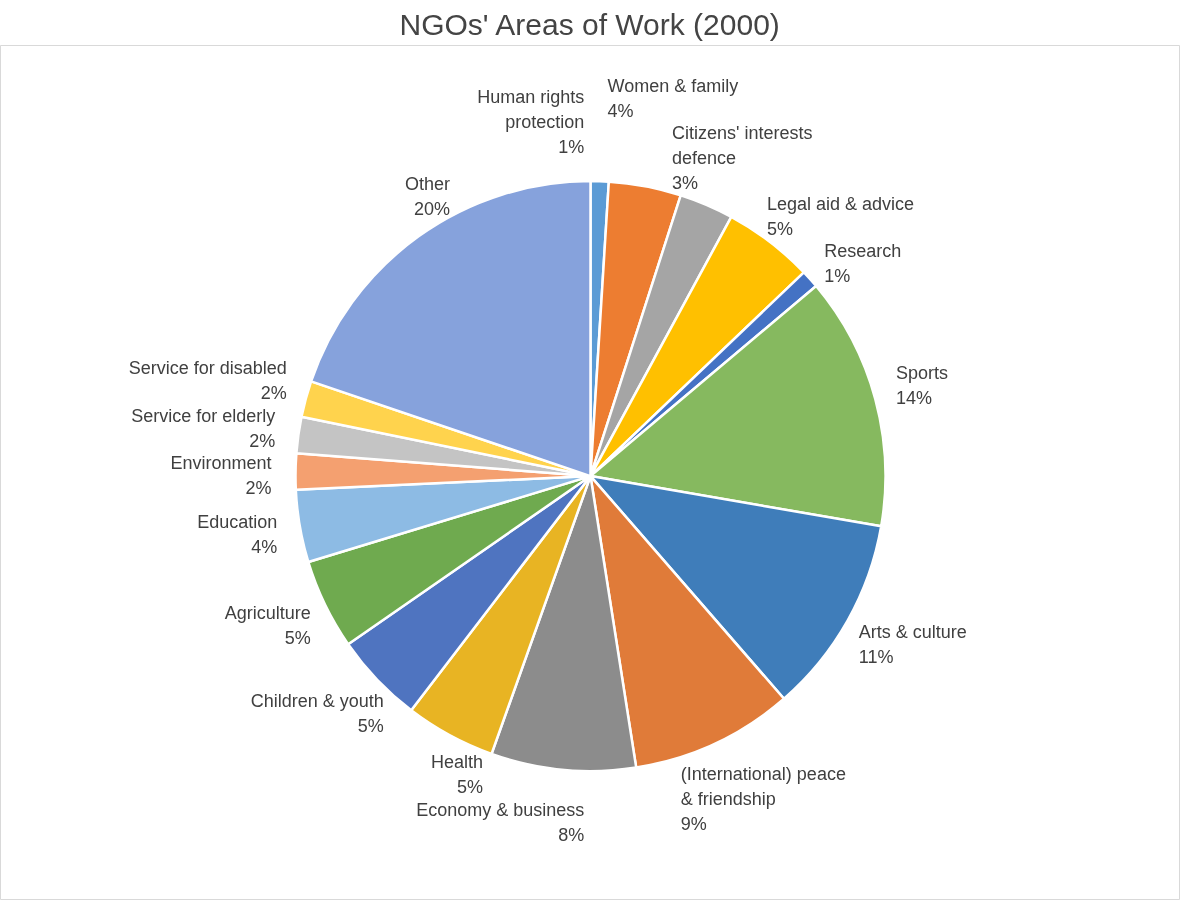 This screenshot has height=922, width=1195. I want to click on slice-label: Service for elderly, so click(203, 415).